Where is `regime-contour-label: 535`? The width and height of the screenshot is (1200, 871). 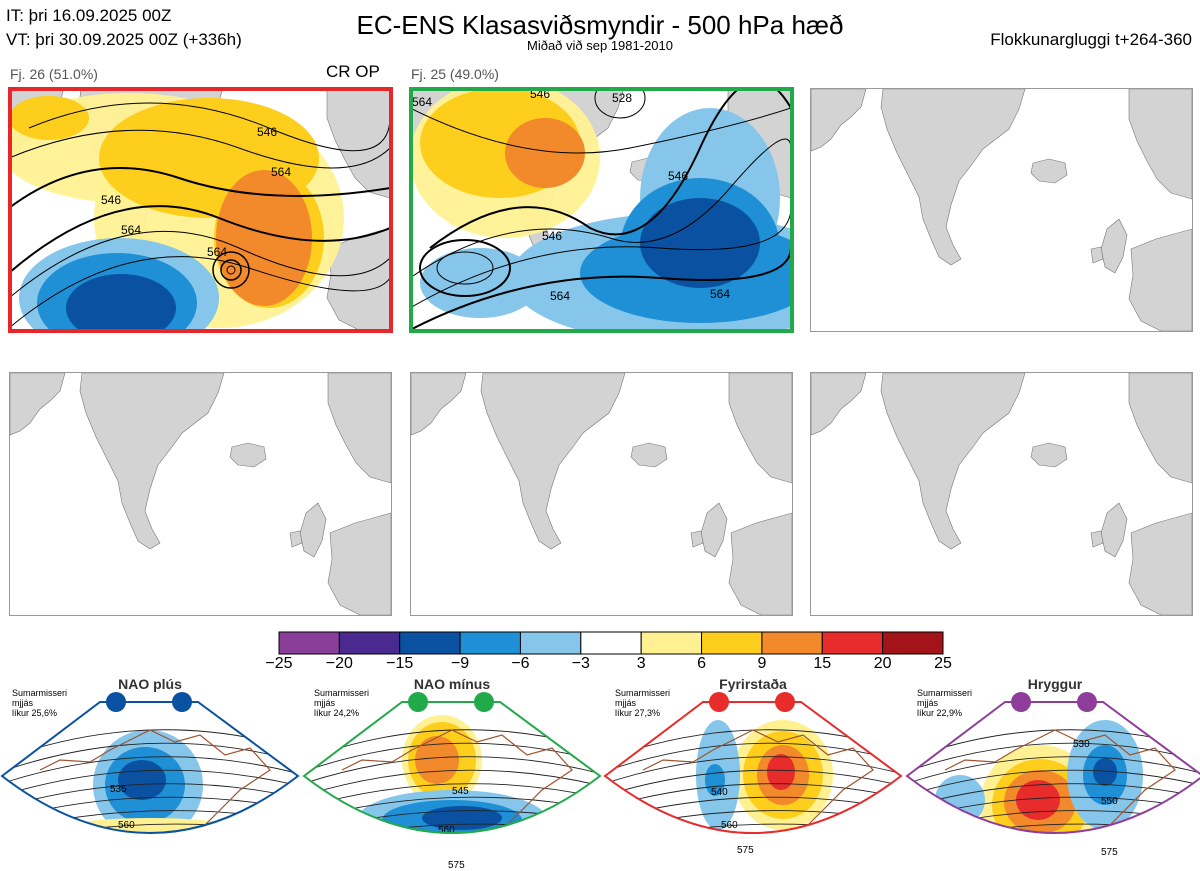 regime-contour-label: 535 is located at coordinates (118, 789).